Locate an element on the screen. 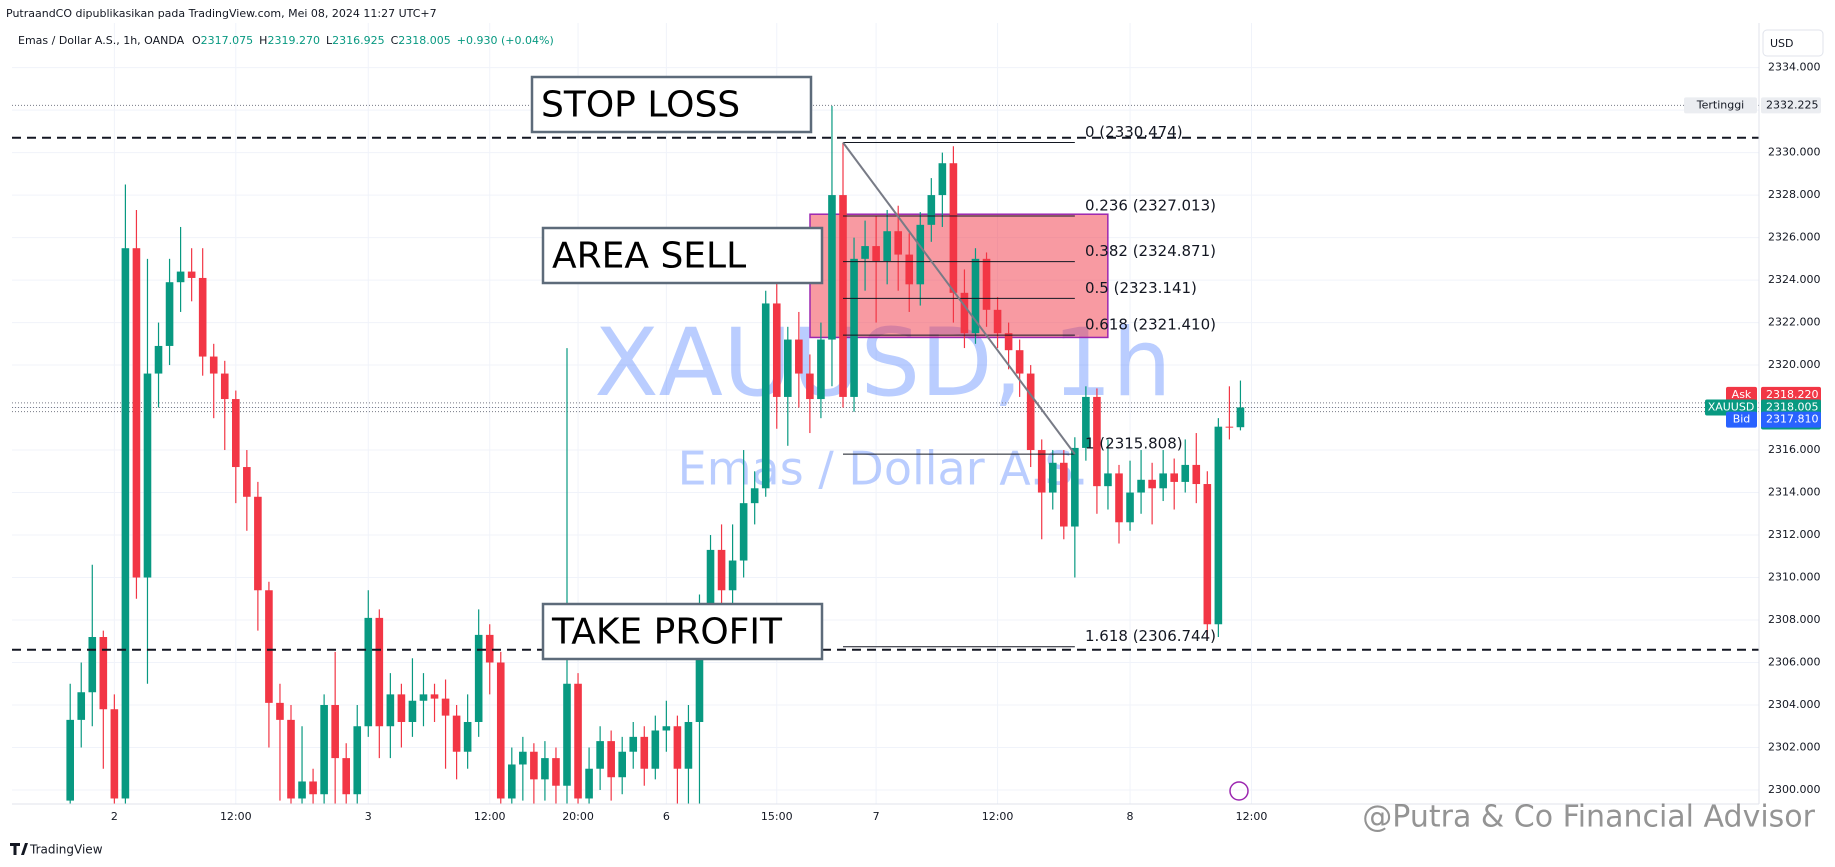 This screenshot has width=1835, height=867. brand-logo is located at coordinates (19, 849).